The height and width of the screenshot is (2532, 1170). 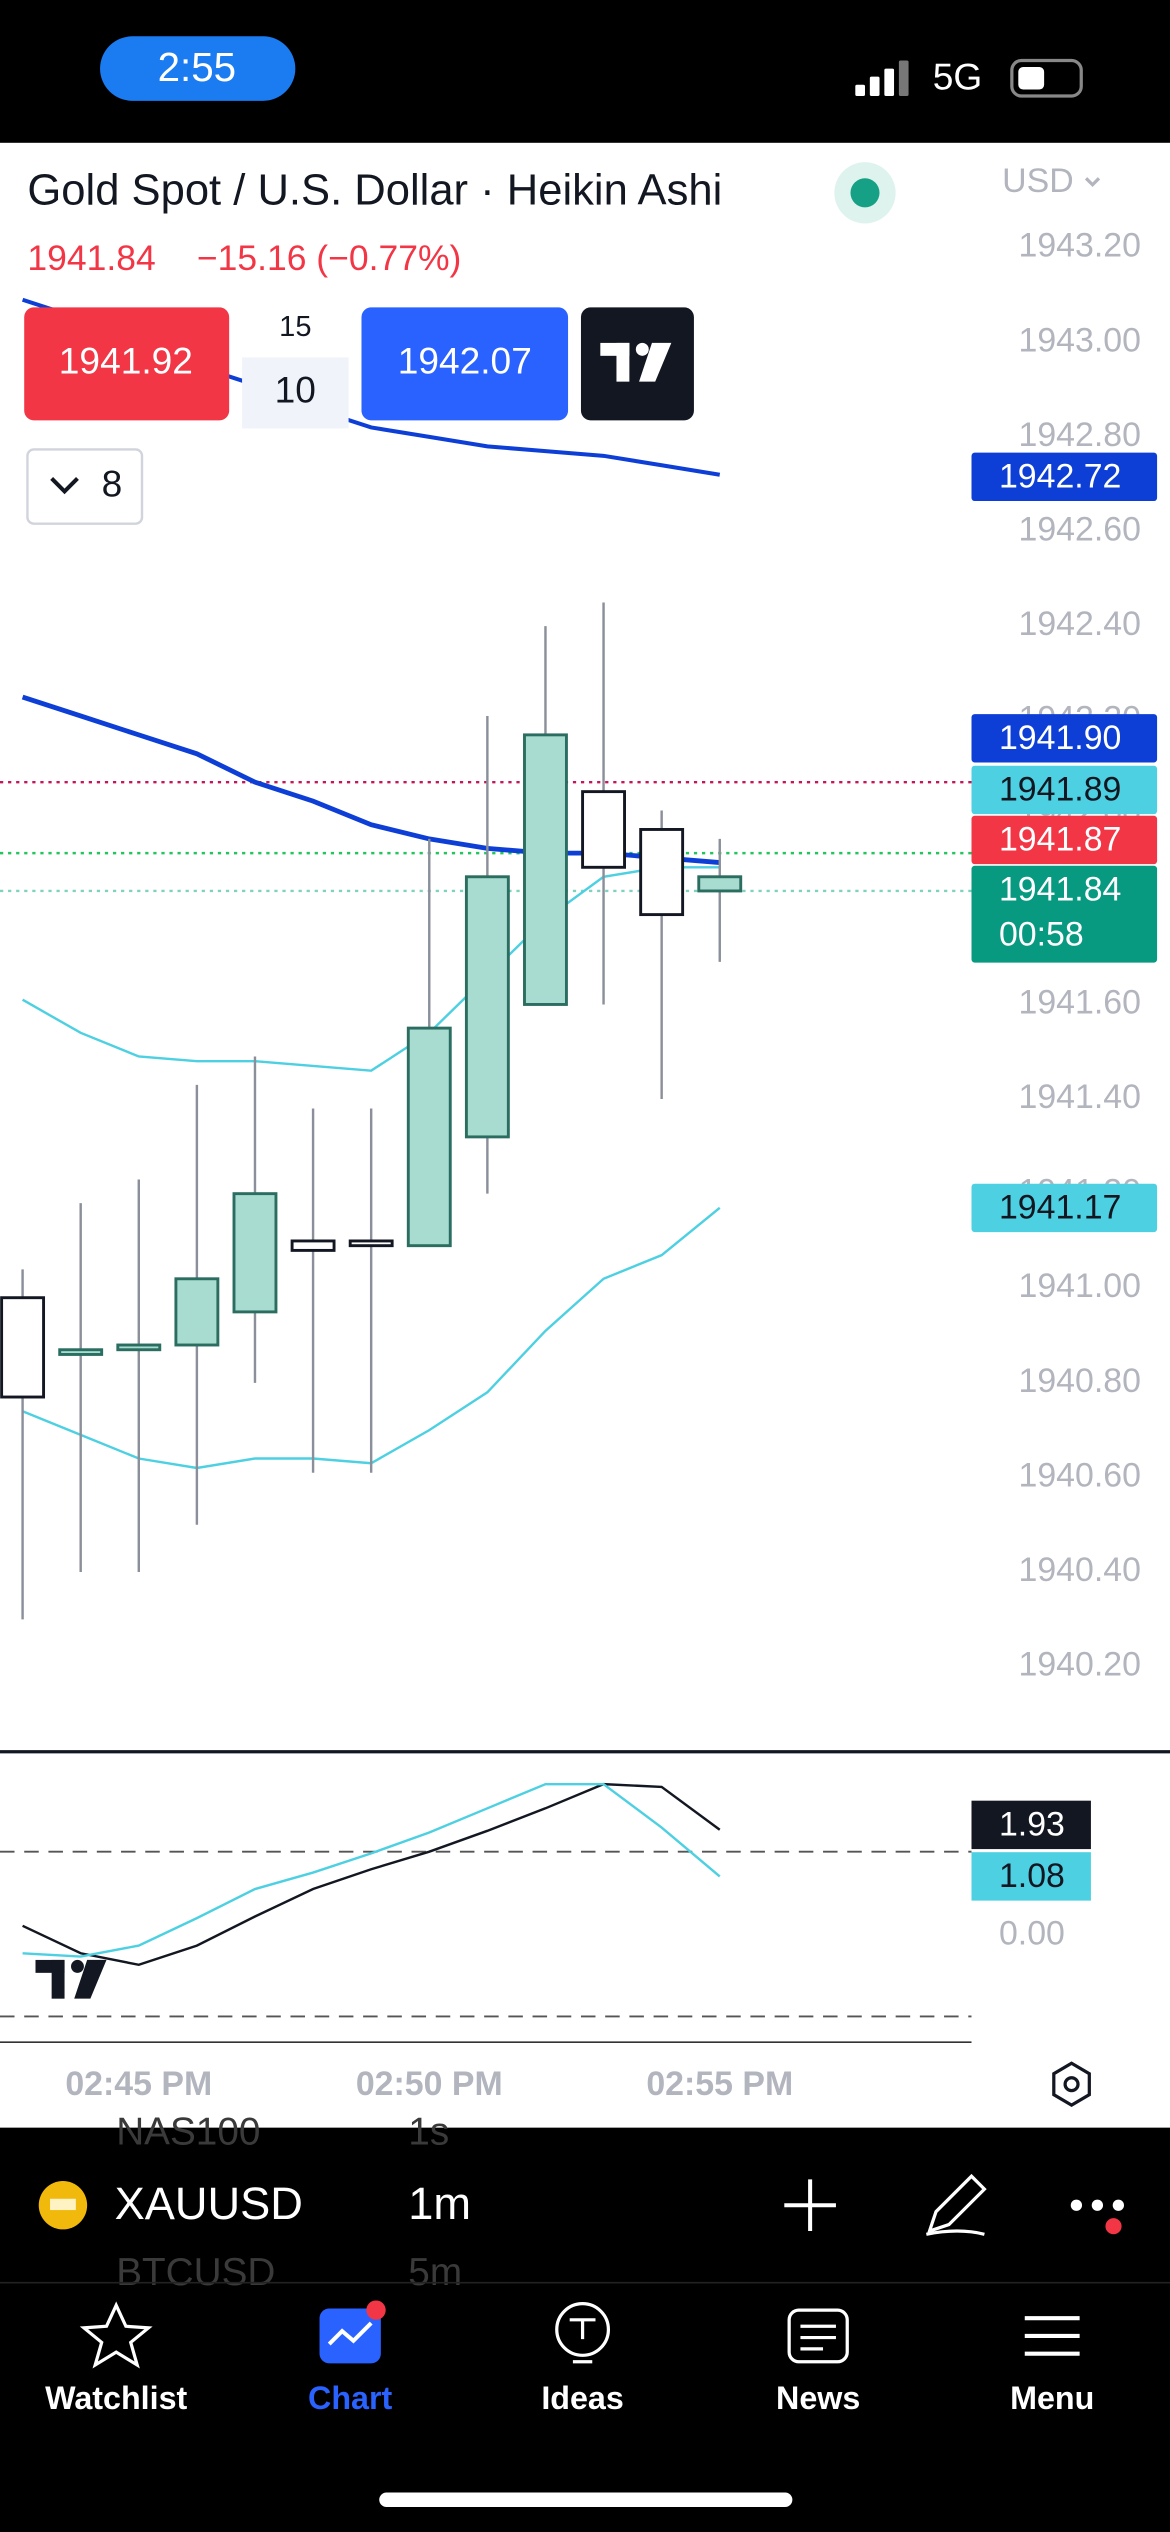 I want to click on last-value-label: 1.93, so click(x=1032, y=1824).